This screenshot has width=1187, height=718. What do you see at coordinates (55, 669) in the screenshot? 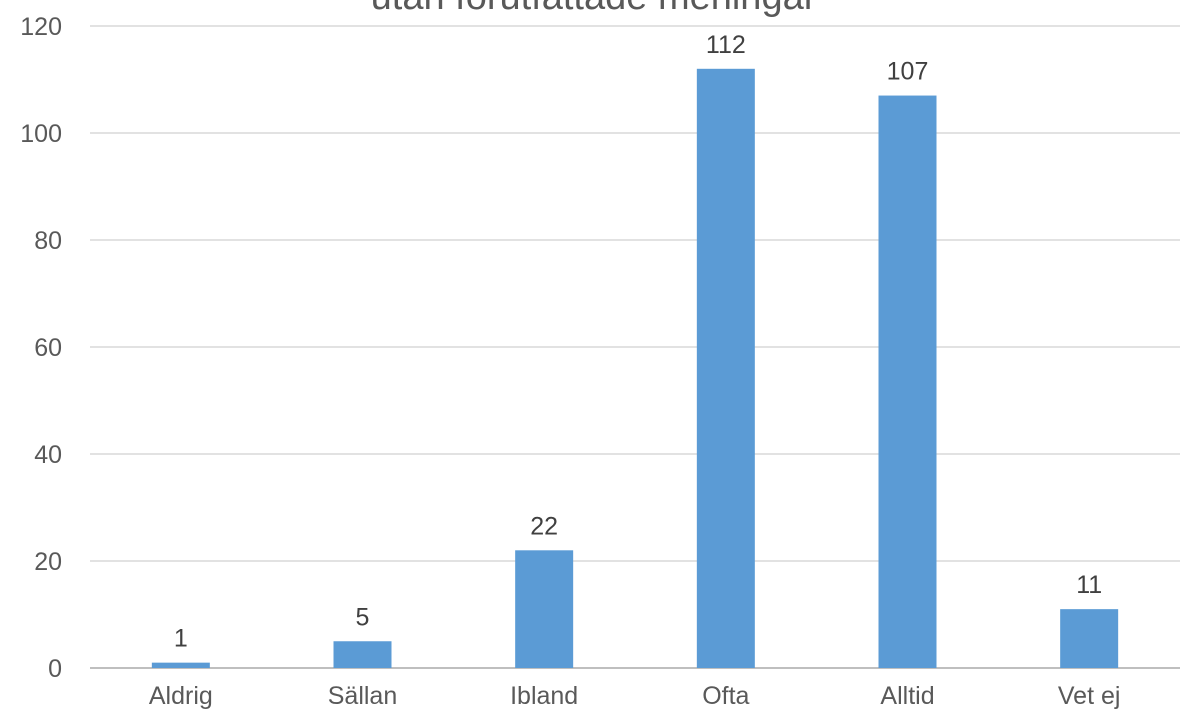
I see `y-tick-label-0: 0` at bounding box center [55, 669].